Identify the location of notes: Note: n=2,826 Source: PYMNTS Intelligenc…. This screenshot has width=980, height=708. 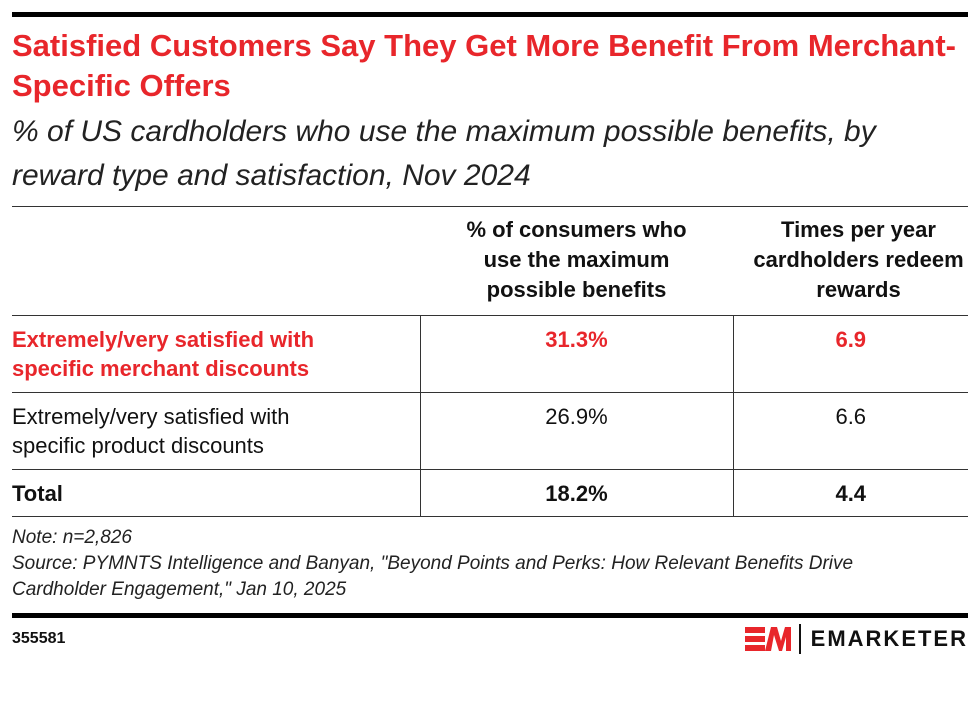
(490, 564).